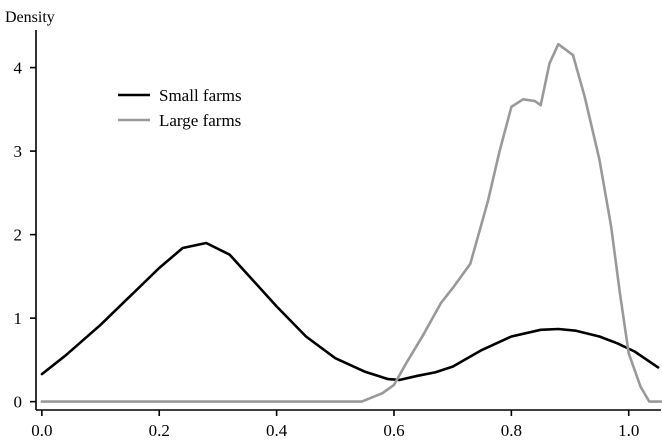  Describe the element at coordinates (30, 17) in the screenshot. I see `y-axis-title: Density` at that location.